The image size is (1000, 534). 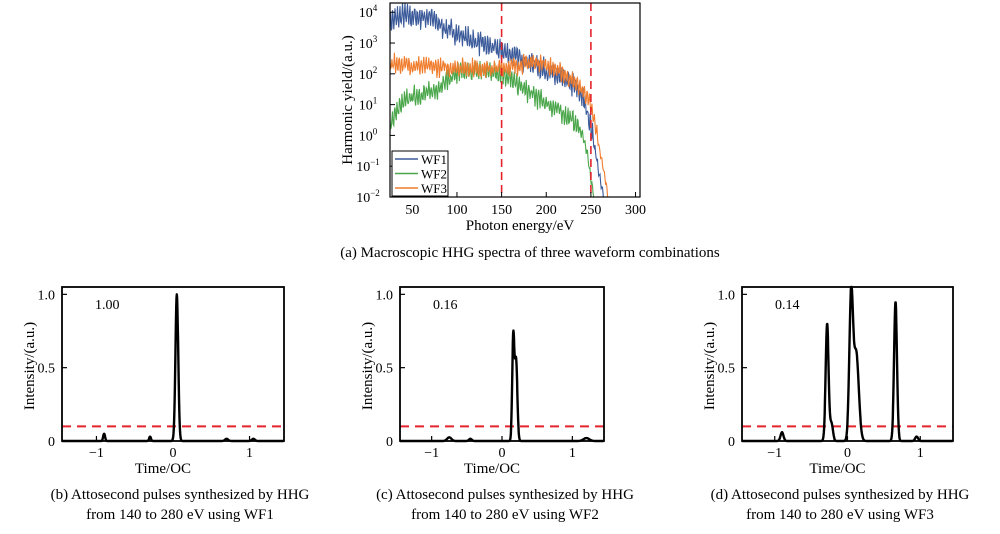 What do you see at coordinates (840, 495) in the screenshot?
I see `caption-d-line1: (d) Attosecond pulses synthesized by HHG` at bounding box center [840, 495].